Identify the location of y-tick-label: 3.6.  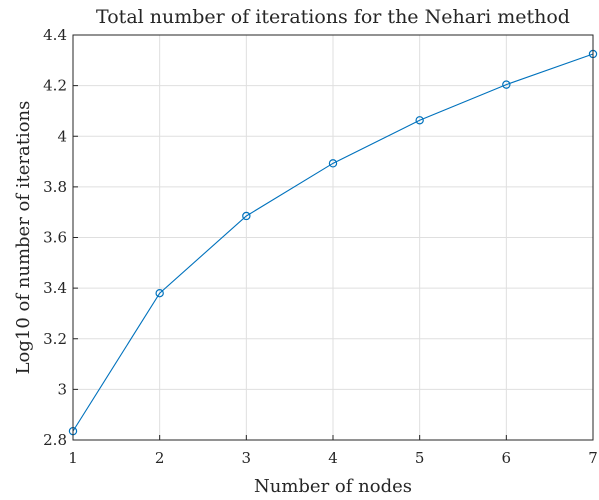
(55, 238).